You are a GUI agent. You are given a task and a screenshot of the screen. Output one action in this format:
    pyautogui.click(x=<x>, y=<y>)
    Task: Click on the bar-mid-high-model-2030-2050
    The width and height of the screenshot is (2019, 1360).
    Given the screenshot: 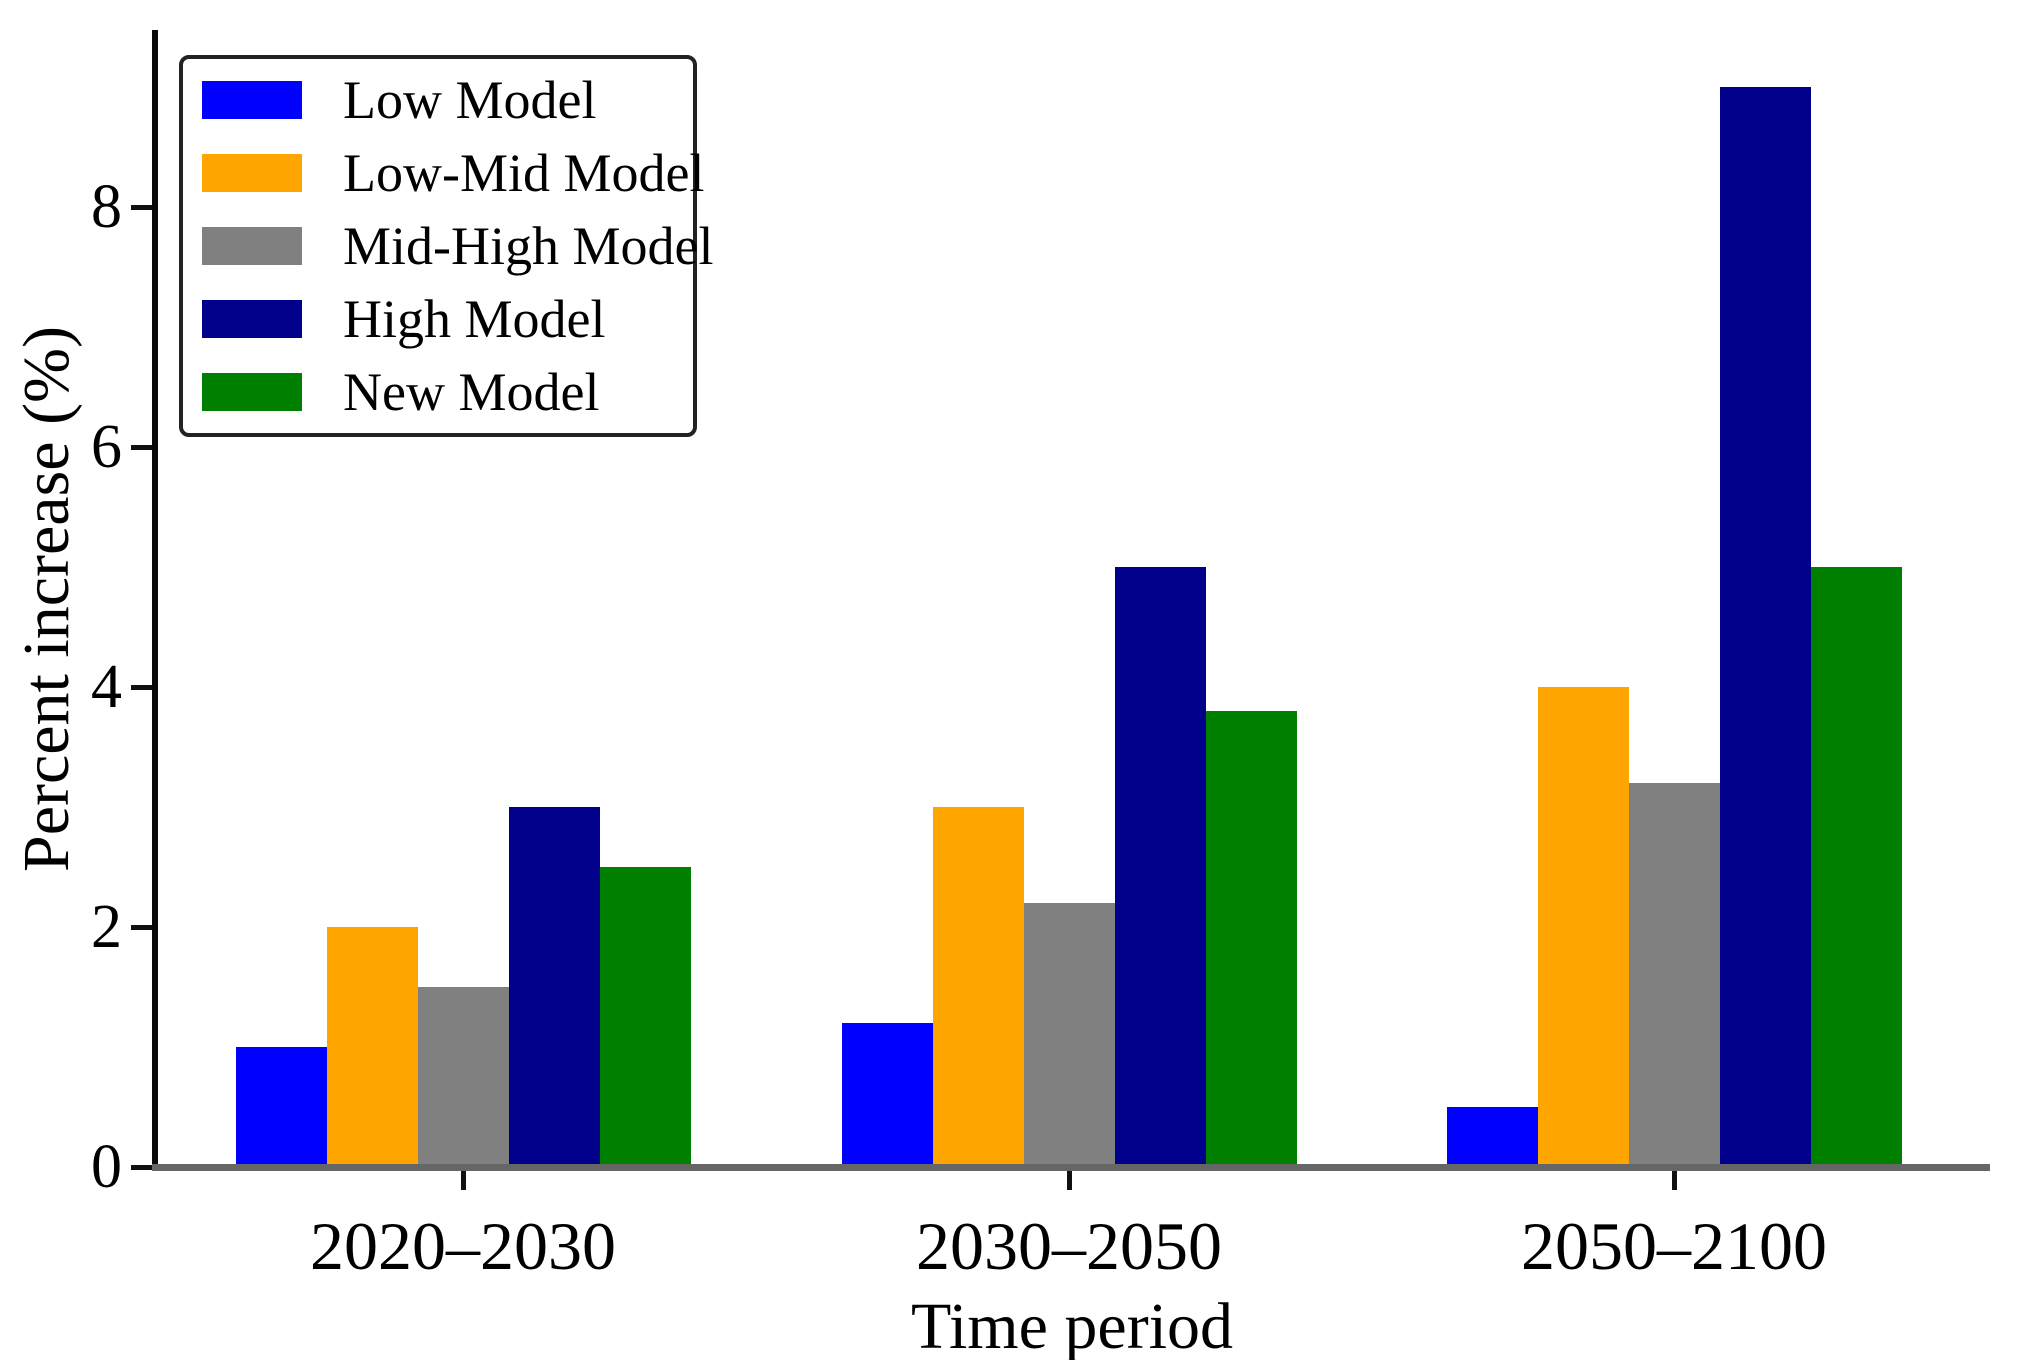 What is the action you would take?
    pyautogui.click(x=1069, y=1035)
    